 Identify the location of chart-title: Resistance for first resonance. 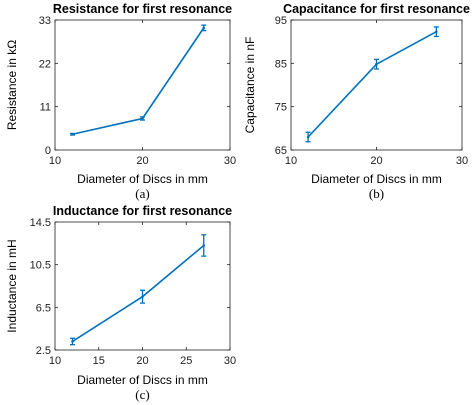
(142, 9).